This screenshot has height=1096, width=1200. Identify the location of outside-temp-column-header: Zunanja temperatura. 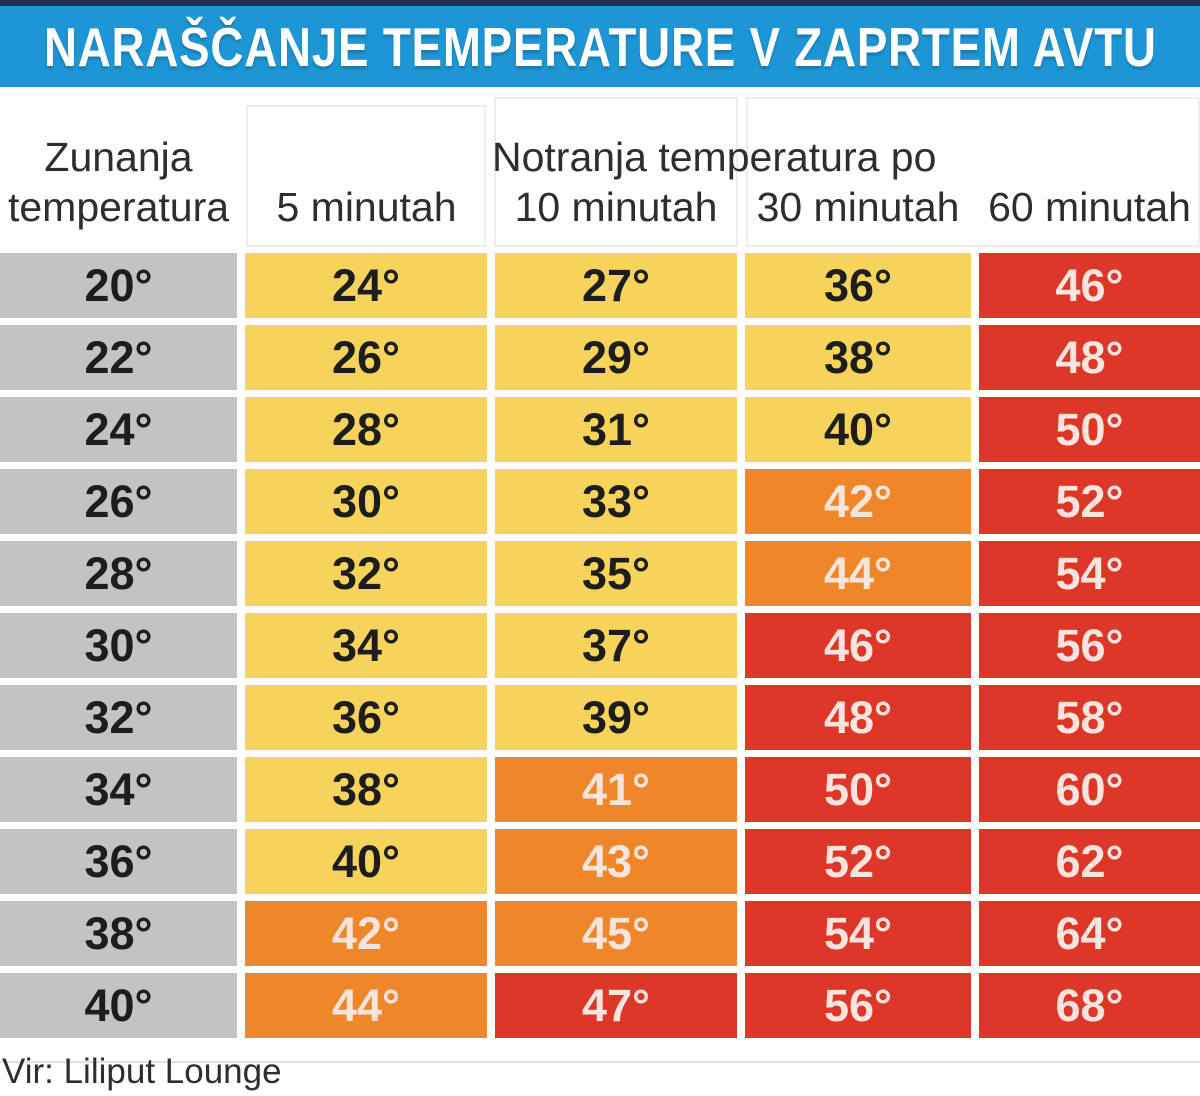
(118, 182).